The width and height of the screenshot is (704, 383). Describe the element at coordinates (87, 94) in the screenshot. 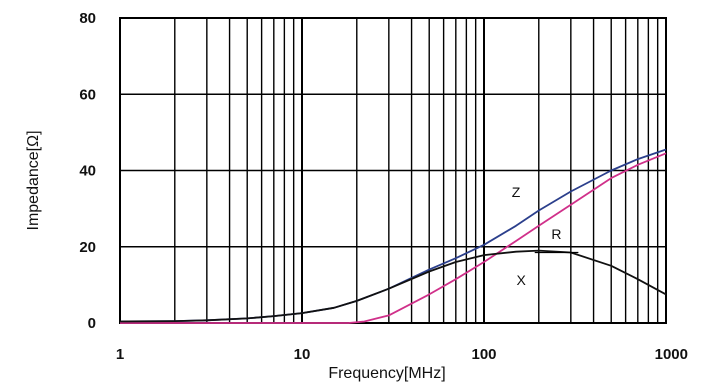

I see `y-tick-label: 60` at that location.